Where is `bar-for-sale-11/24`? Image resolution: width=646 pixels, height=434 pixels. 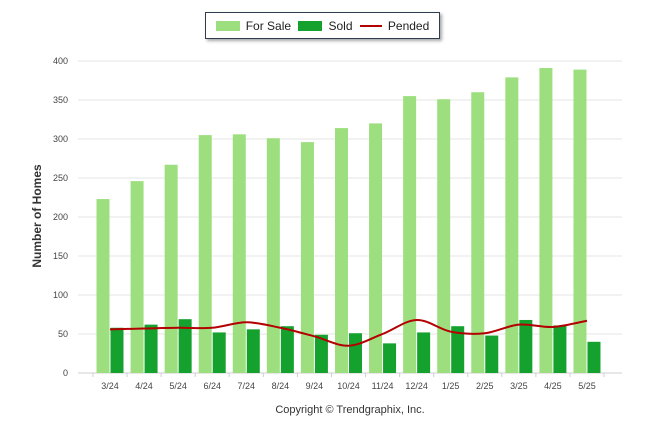
bar-for-sale-11/24 is located at coordinates (376, 248).